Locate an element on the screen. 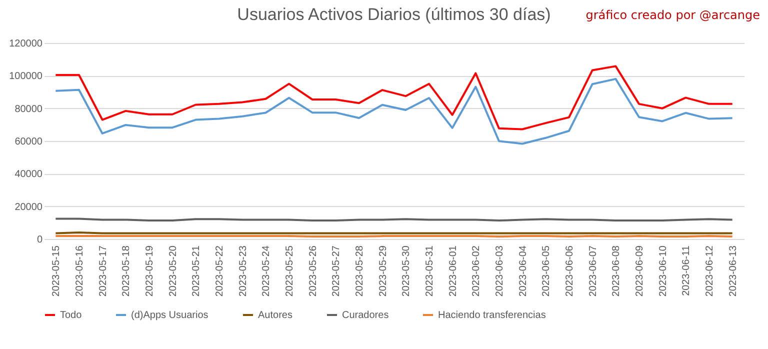  x-tick-label: 2023-05-31 is located at coordinates (430, 271).